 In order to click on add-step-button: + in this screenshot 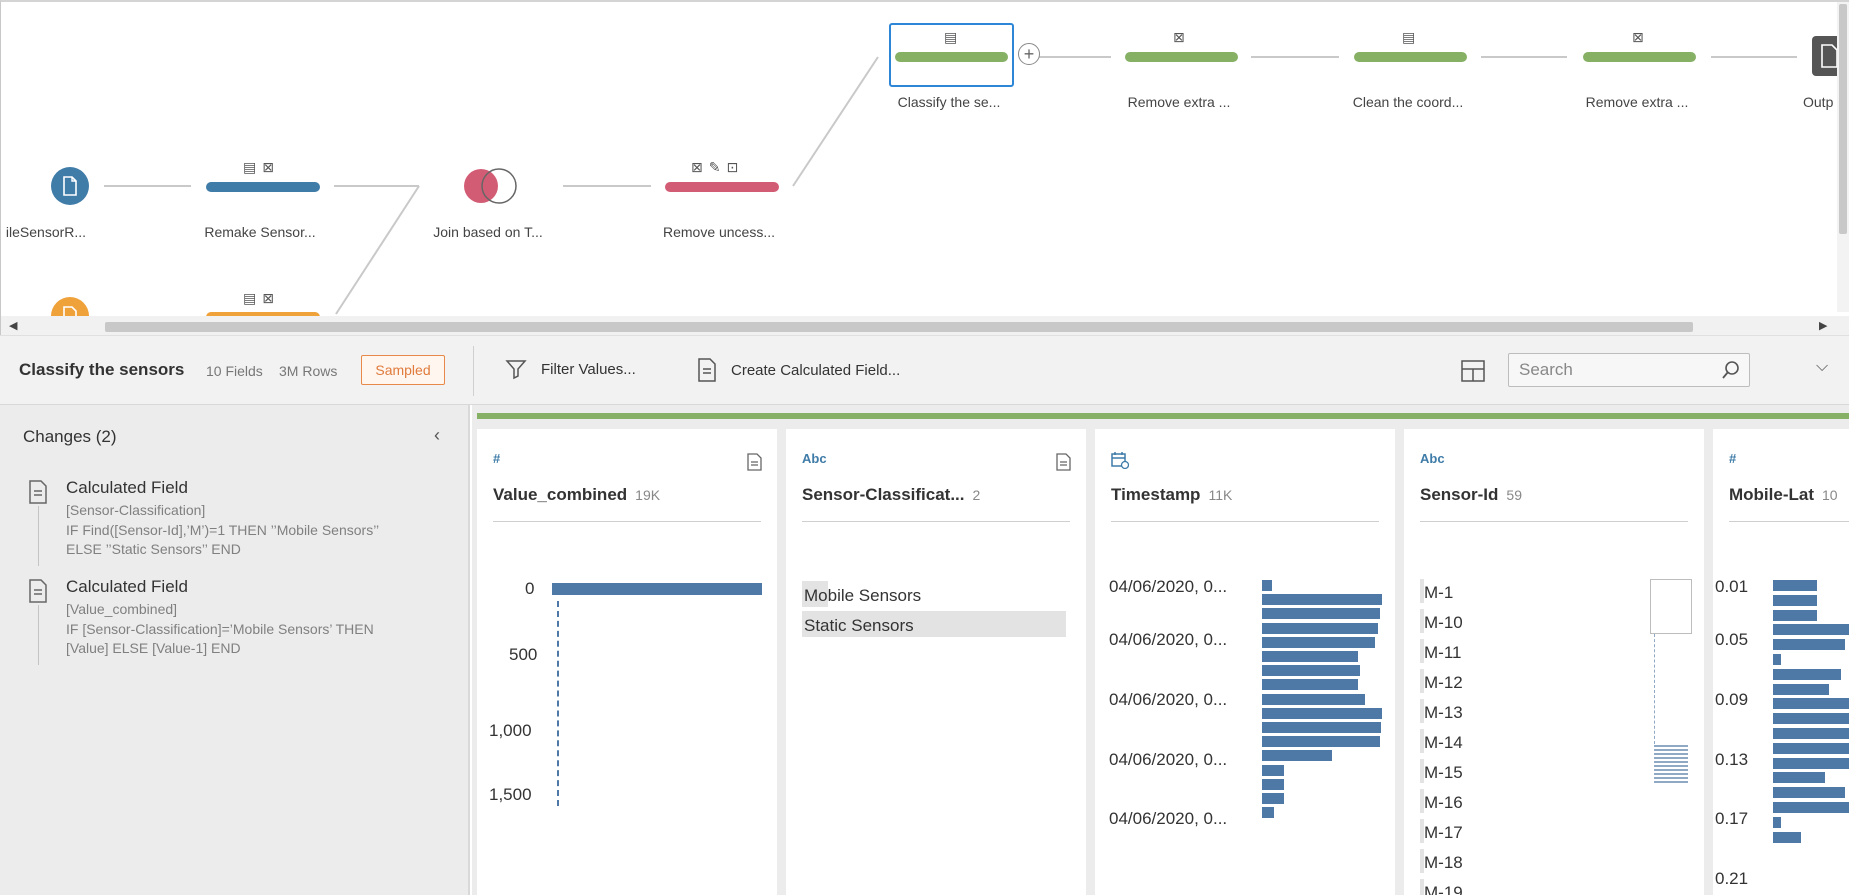, I will do `click(1029, 54)`.